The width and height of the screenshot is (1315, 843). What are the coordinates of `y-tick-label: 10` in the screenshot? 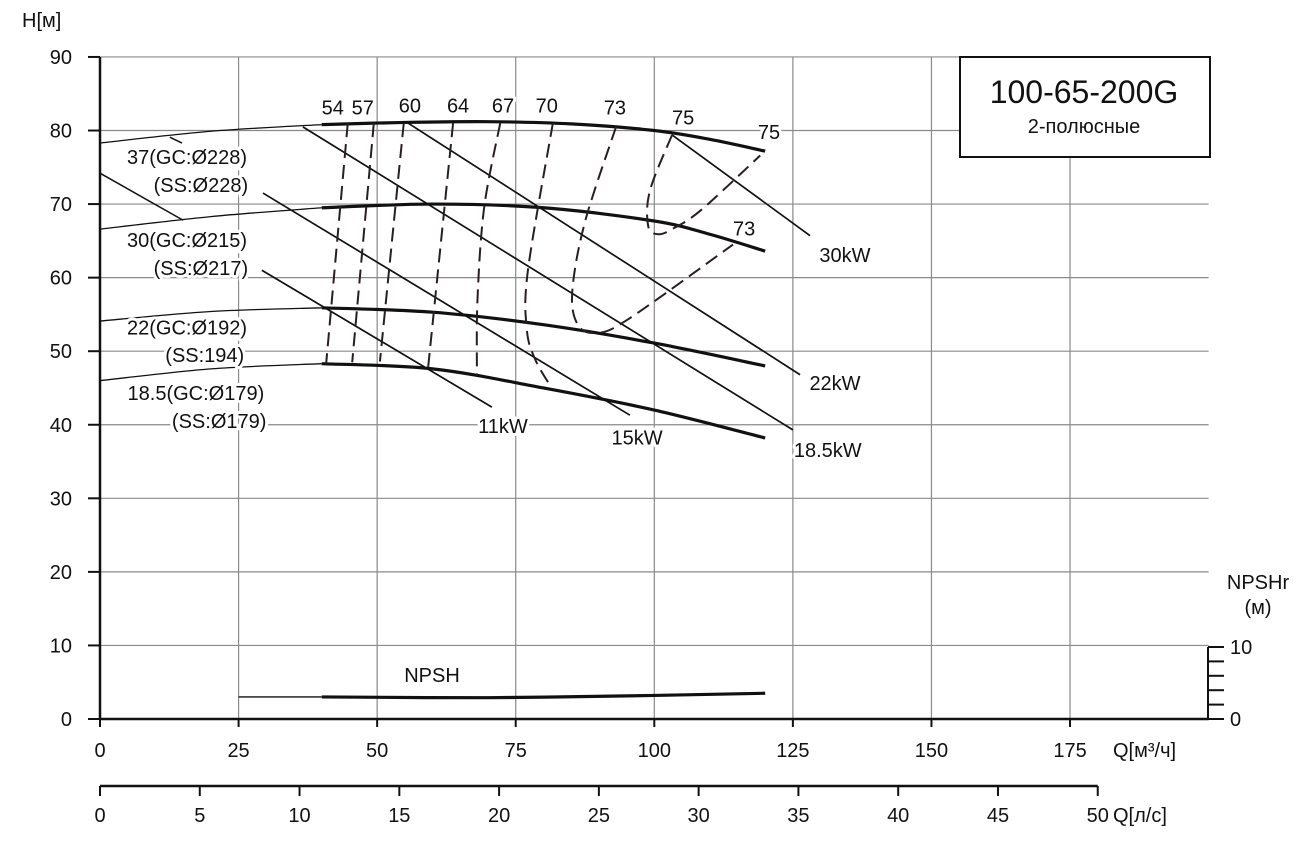 It's located at (61, 646).